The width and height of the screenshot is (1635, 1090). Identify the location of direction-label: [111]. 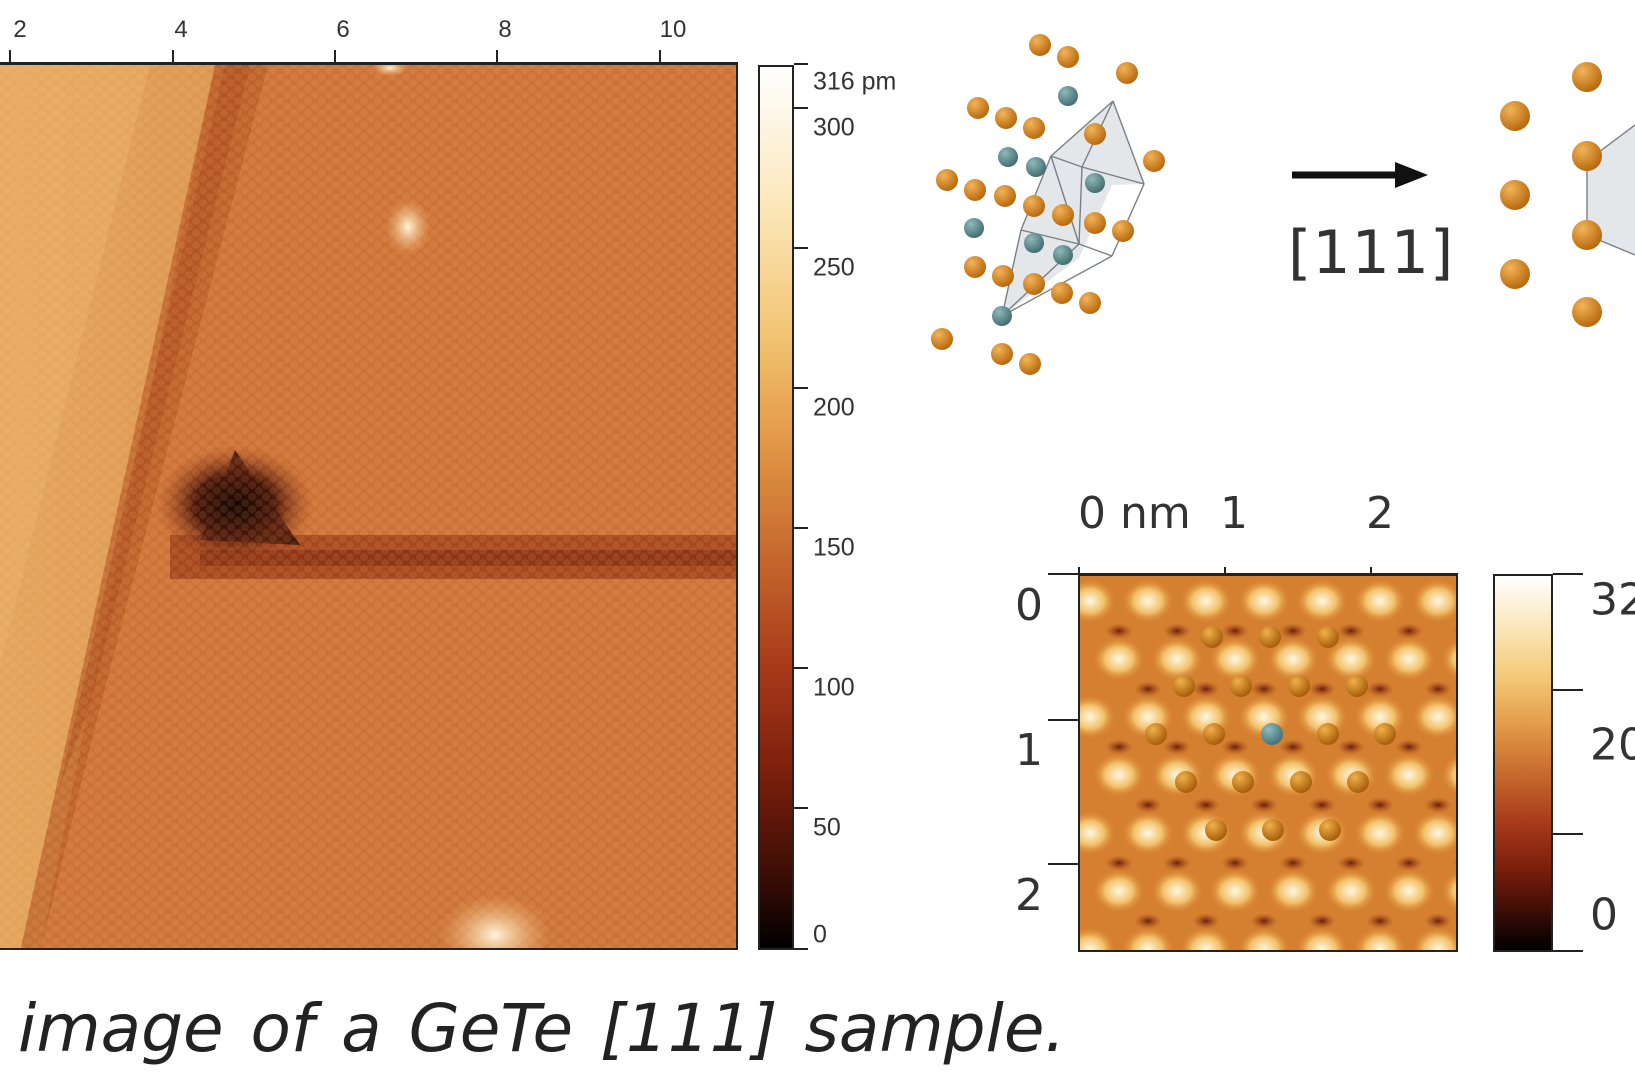
(1371, 253).